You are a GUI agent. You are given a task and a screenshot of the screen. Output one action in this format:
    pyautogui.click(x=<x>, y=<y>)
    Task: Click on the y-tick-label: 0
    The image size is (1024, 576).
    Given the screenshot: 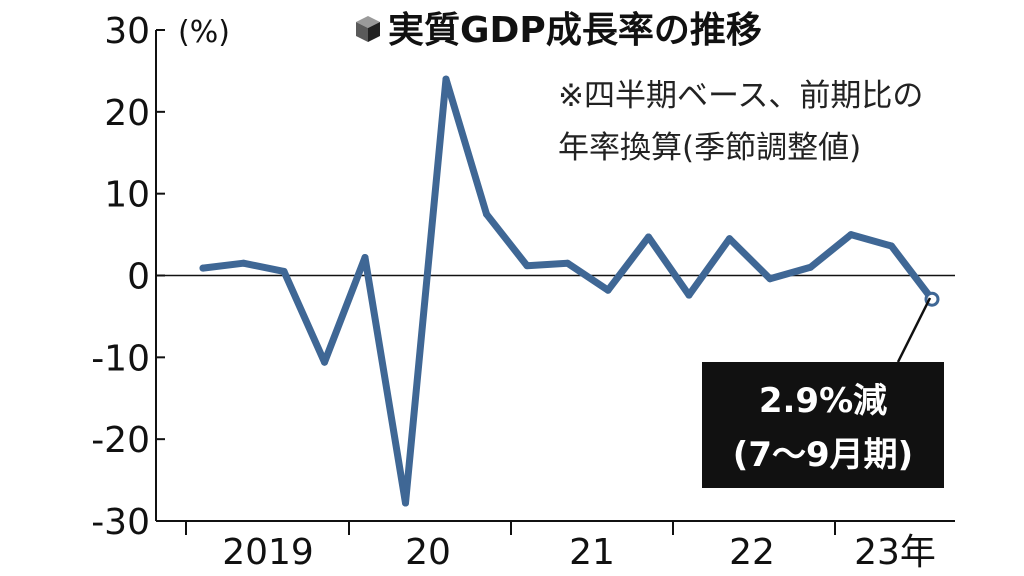 What is the action you would take?
    pyautogui.click(x=138, y=277)
    